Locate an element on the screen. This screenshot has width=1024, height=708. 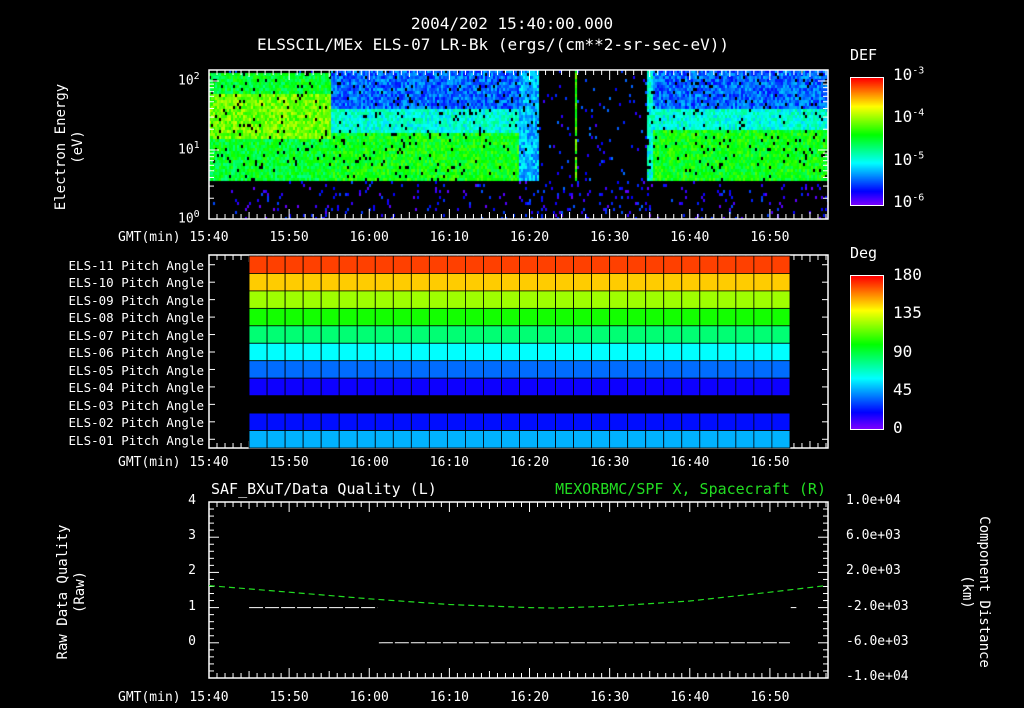
def-colorbar-title: DEF is located at coordinates (864, 55).